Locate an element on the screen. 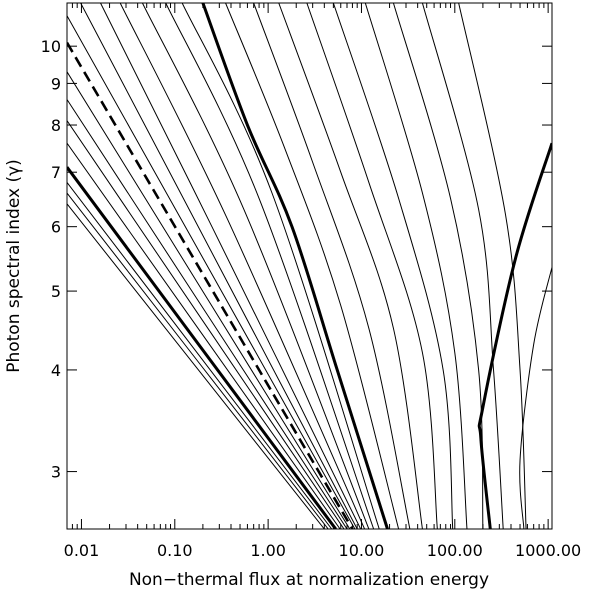  y-tick-label: 9 is located at coordinates (56, 83).